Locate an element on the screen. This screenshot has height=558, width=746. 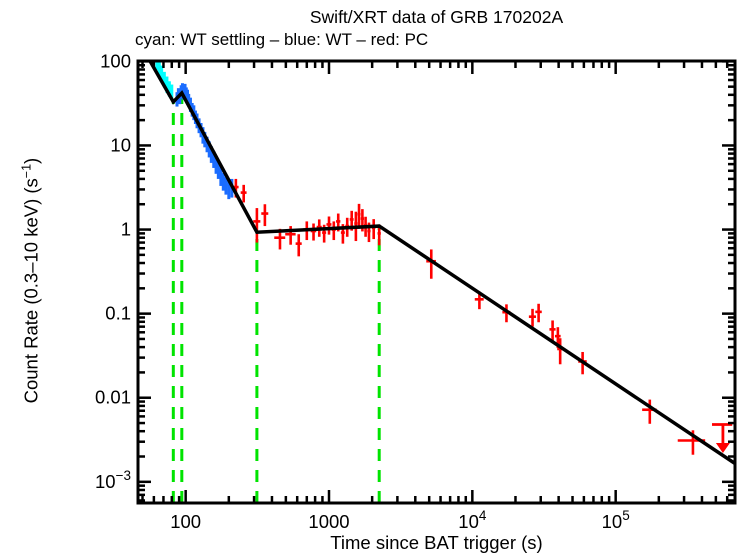
x-tick-label: 10⁵ is located at coordinates (616, 520).